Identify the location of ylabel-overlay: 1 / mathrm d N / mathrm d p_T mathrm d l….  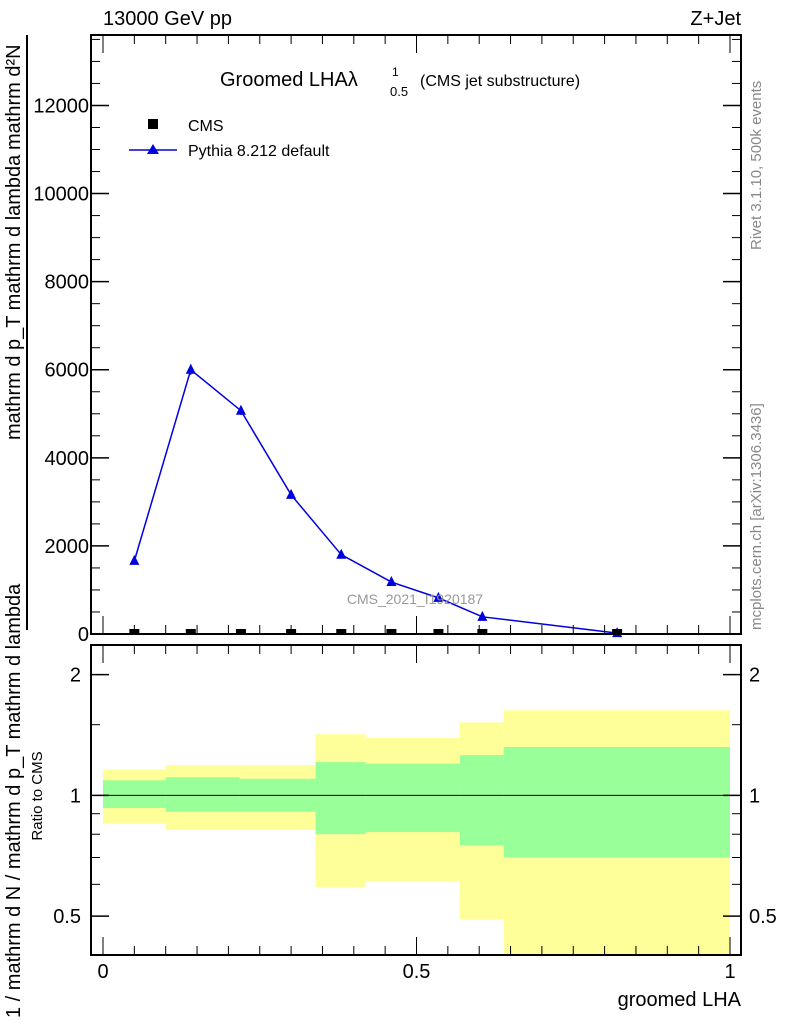
(14, 800).